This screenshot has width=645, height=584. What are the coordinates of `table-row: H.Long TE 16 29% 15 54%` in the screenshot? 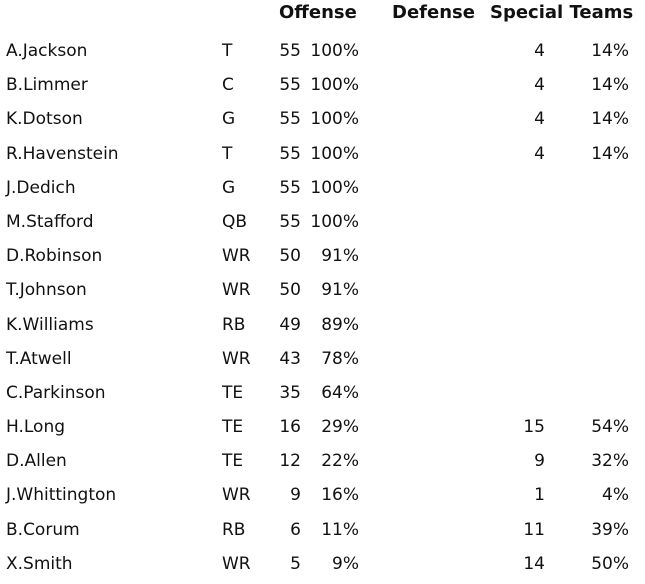 It's located at (322, 430).